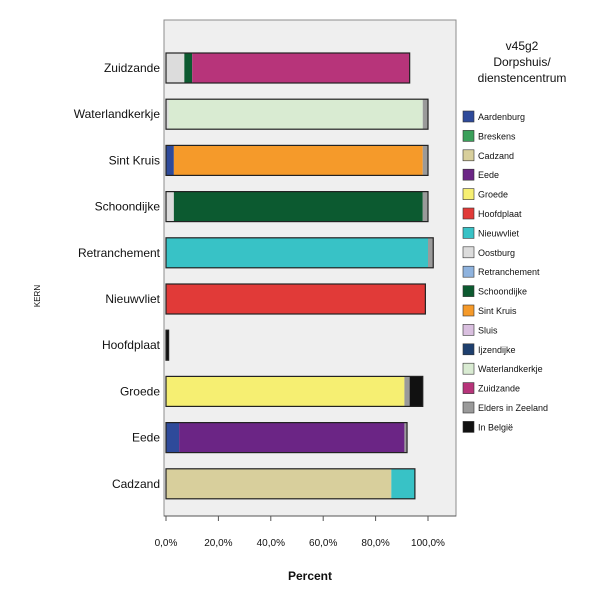 This screenshot has width=604, height=608. Describe the element at coordinates (497, 136) in the screenshot. I see `legend-label: Breskens` at that location.